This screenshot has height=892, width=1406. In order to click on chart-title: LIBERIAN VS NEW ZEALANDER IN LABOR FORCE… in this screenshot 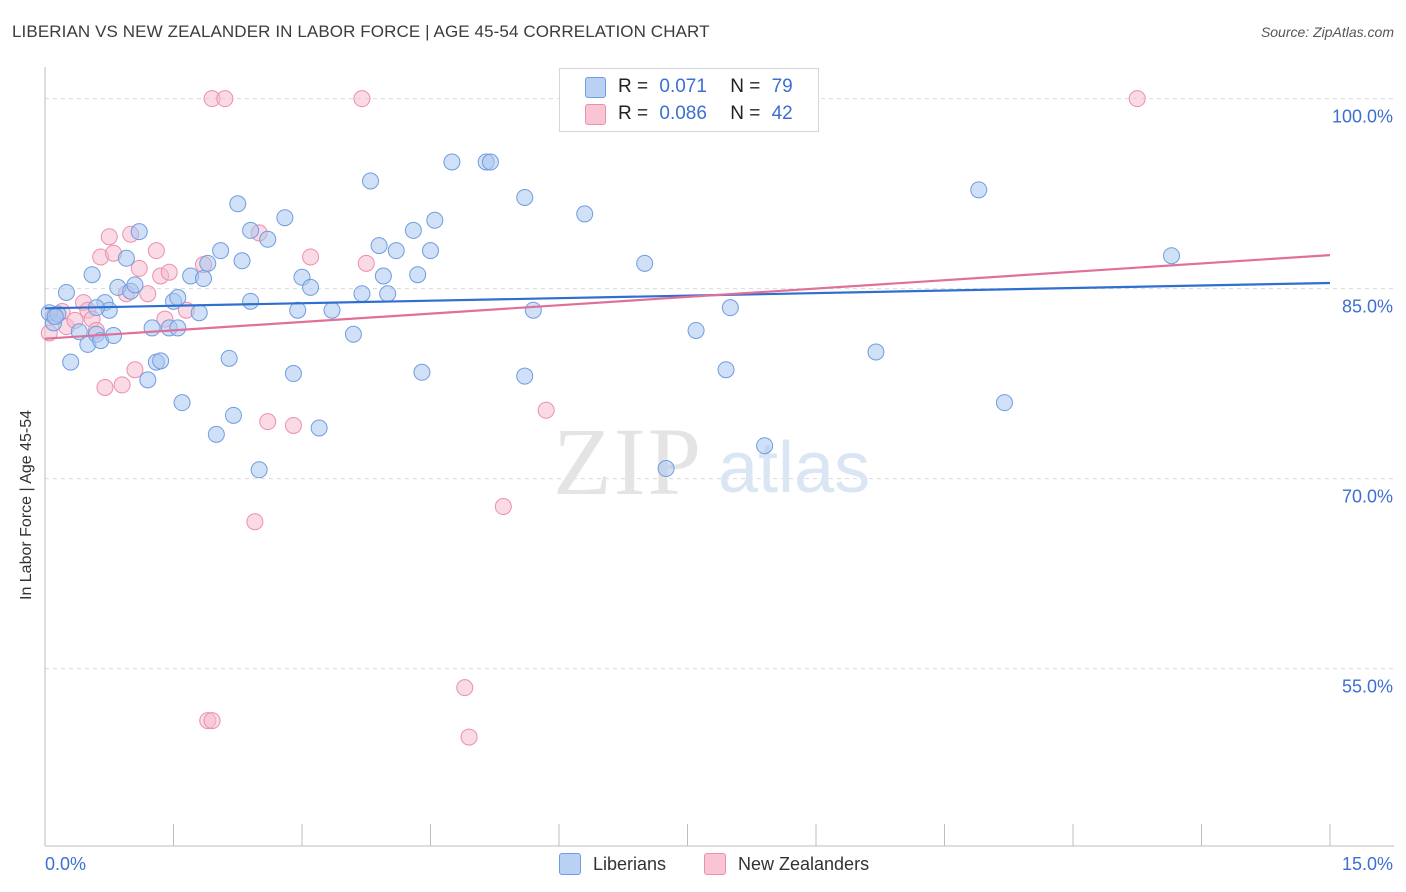, I will do `click(361, 31)`.